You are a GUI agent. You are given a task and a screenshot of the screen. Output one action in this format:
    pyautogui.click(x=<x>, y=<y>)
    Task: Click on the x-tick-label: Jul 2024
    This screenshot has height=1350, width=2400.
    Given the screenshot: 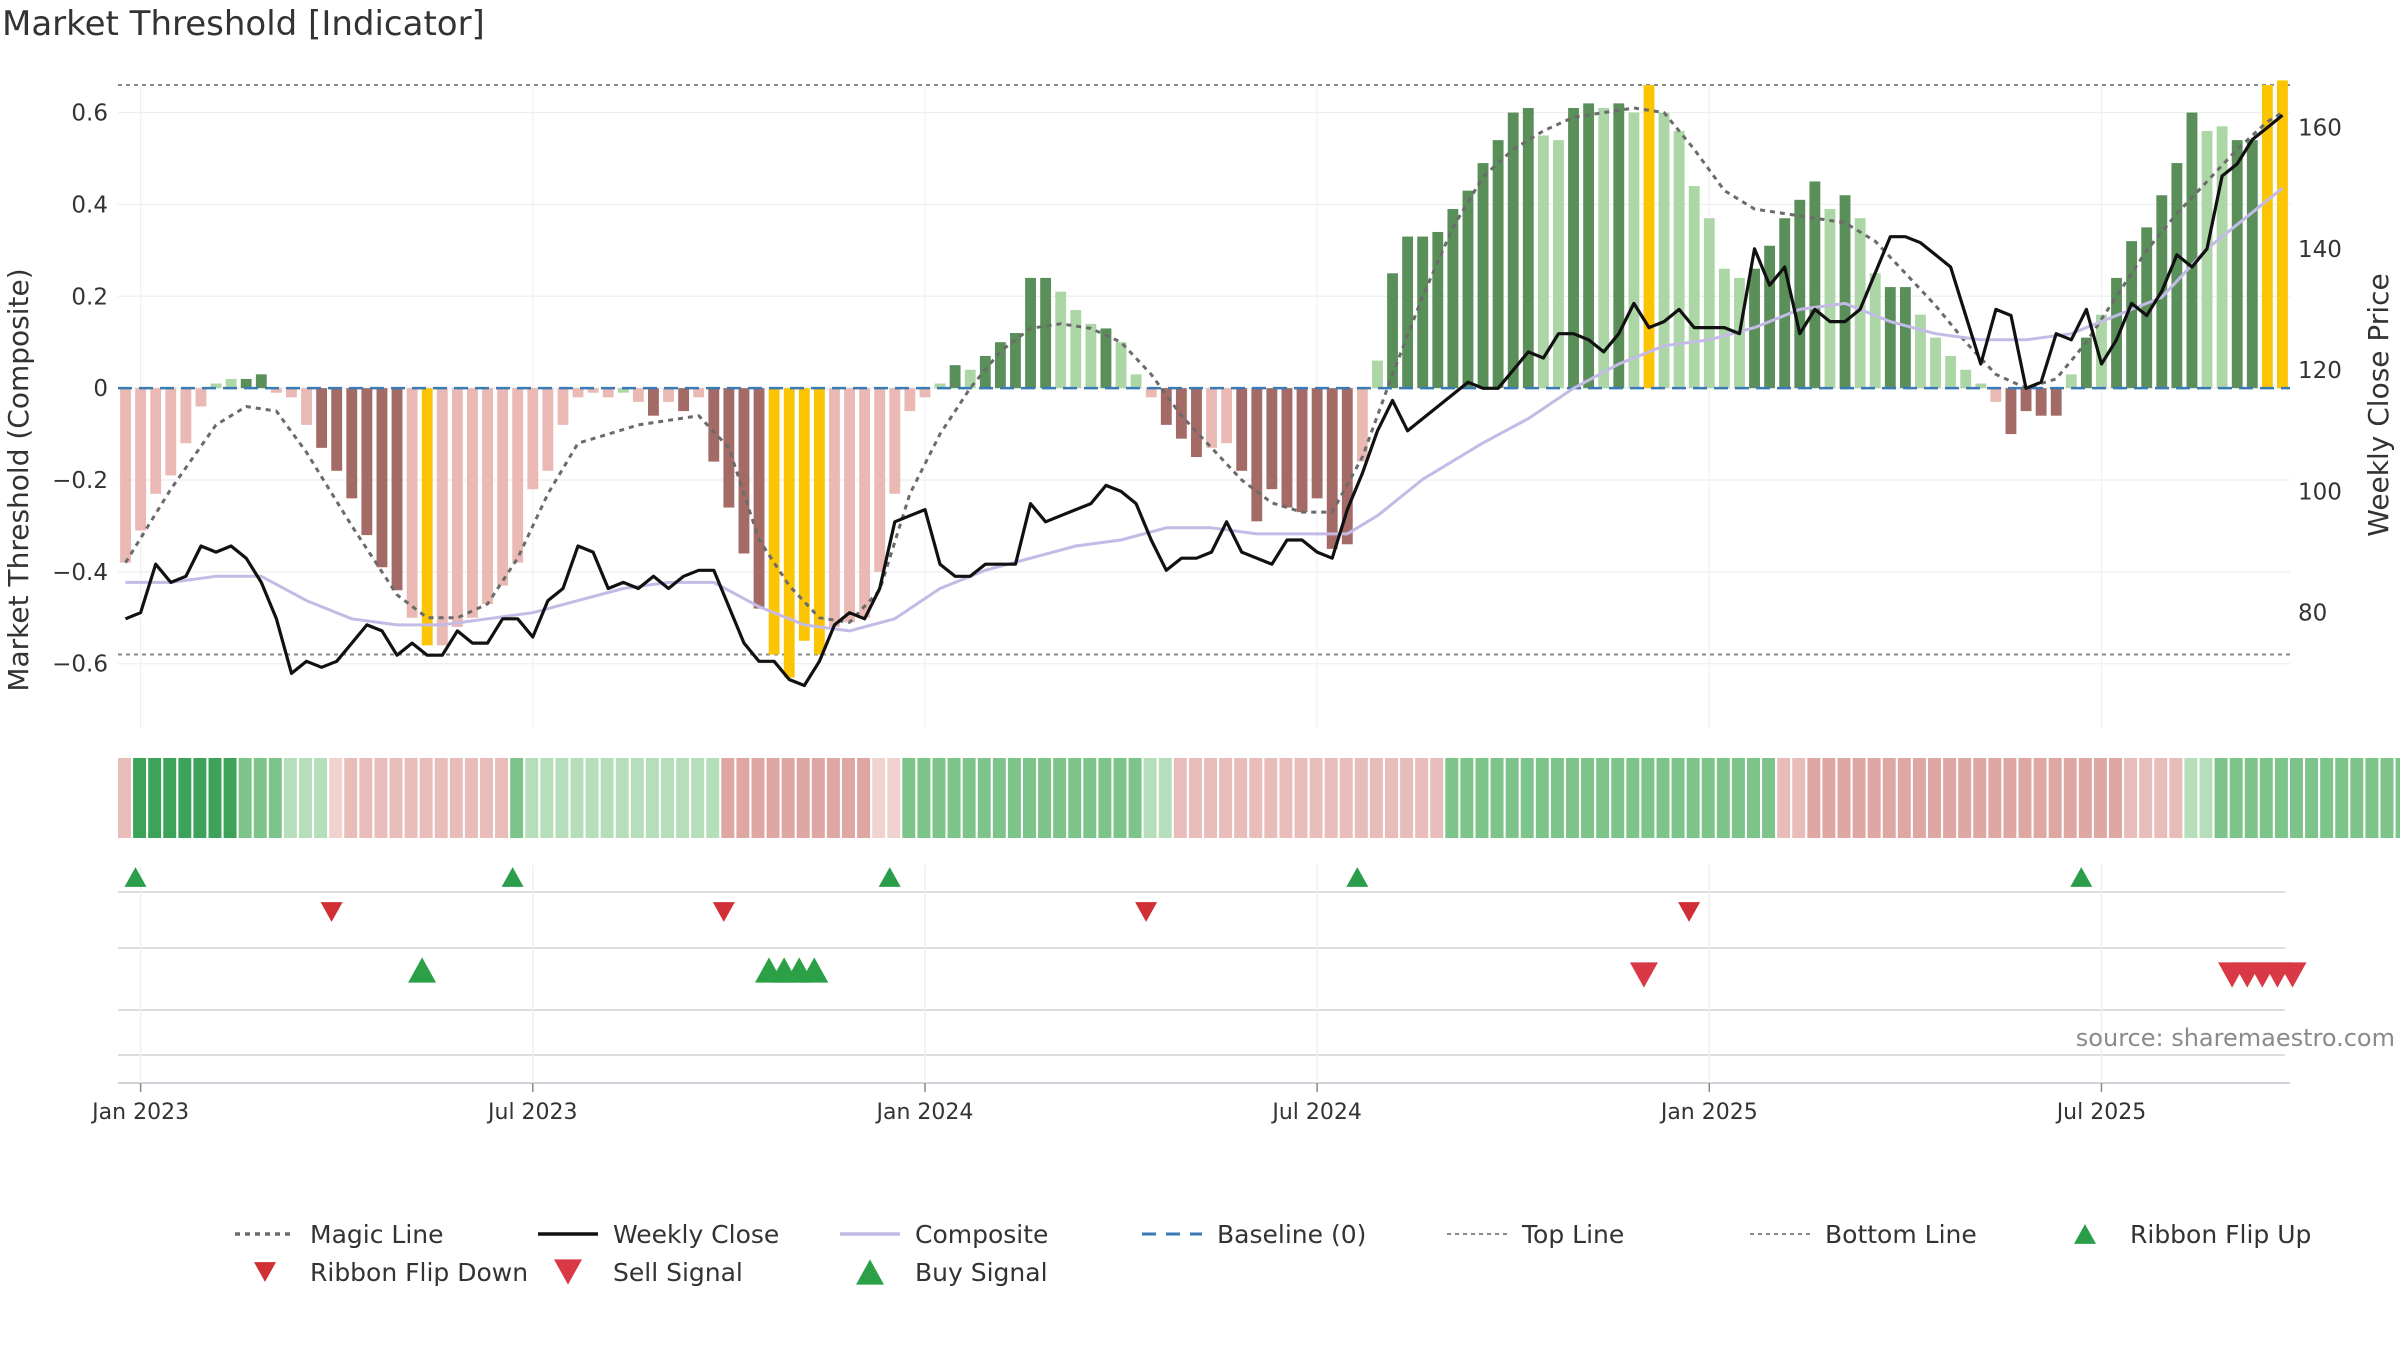 What is the action you would take?
    pyautogui.click(x=1316, y=1112)
    